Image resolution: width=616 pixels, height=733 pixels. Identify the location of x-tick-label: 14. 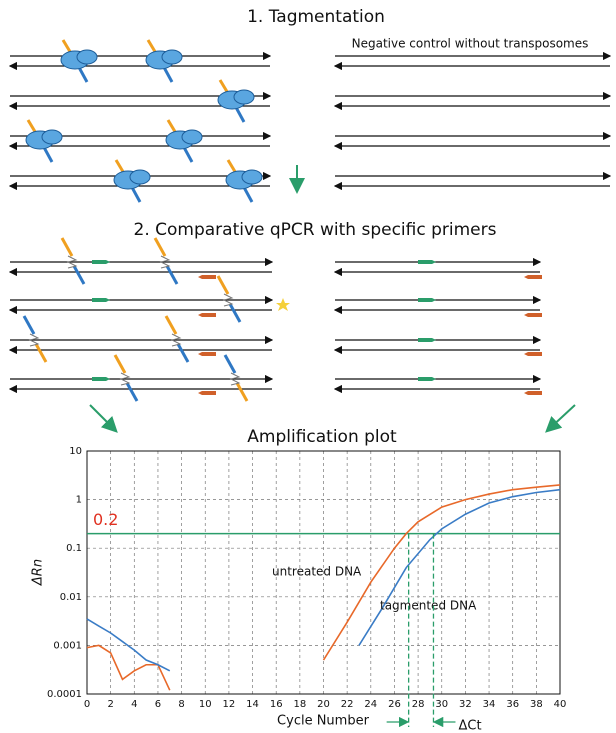
(252, 704).